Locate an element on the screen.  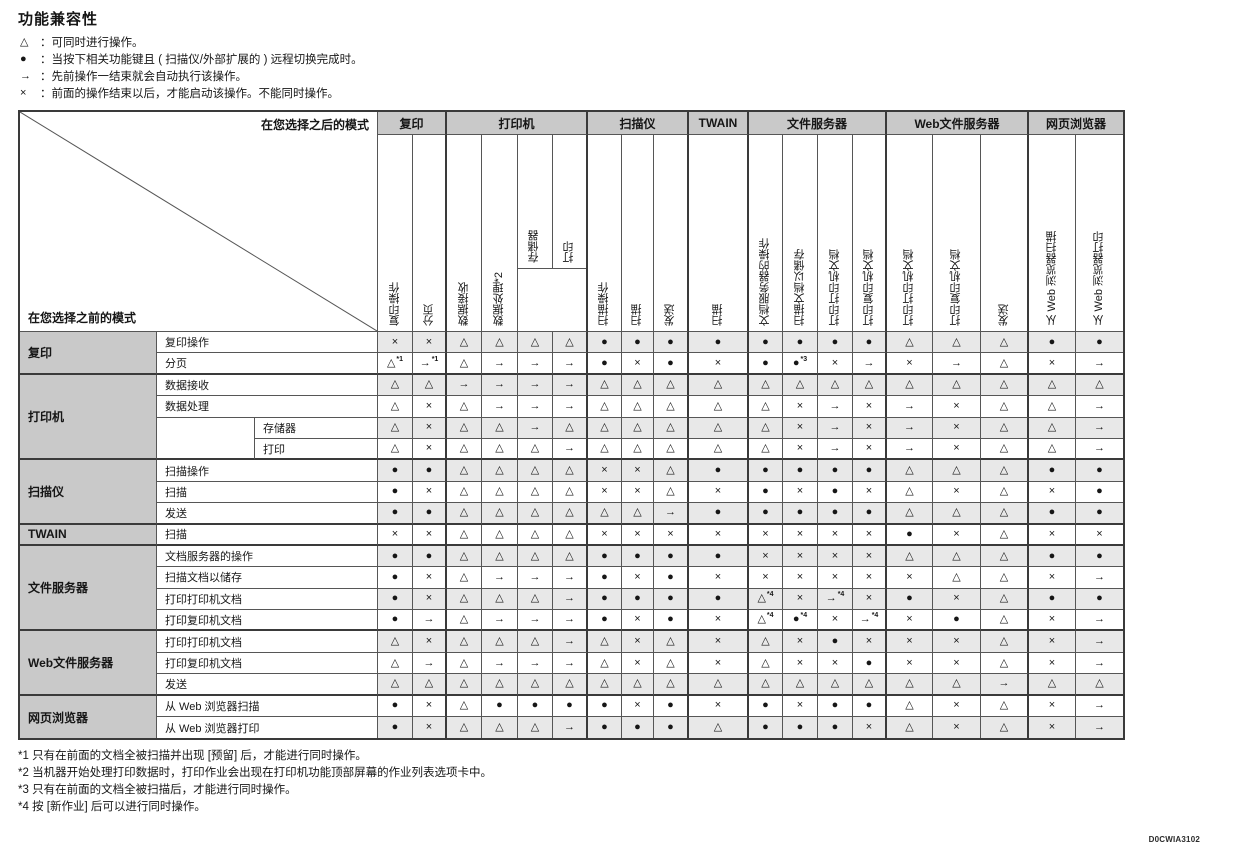
row-group-header: 复印 is located at coordinates (88, 353).